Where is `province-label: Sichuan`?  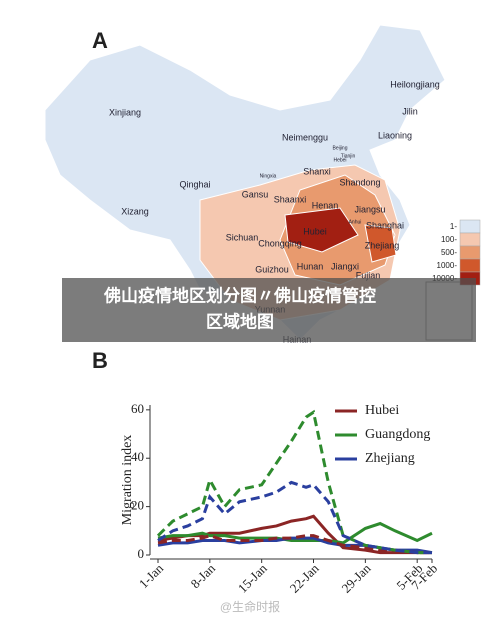
province-label: Sichuan is located at coordinates (242, 237).